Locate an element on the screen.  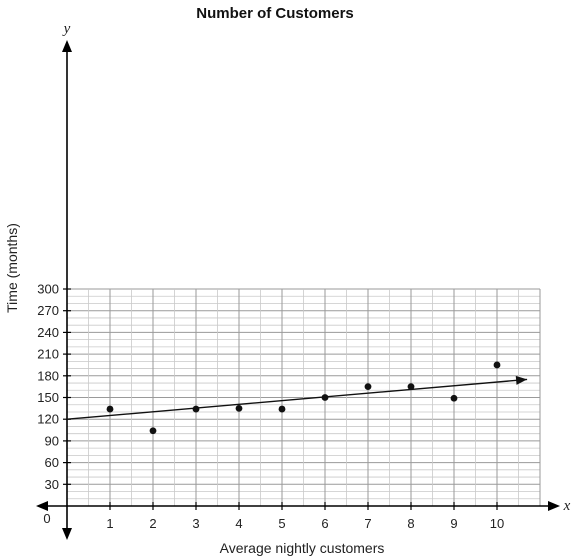
y-axis-arrow-up is located at coordinates (67, 46).